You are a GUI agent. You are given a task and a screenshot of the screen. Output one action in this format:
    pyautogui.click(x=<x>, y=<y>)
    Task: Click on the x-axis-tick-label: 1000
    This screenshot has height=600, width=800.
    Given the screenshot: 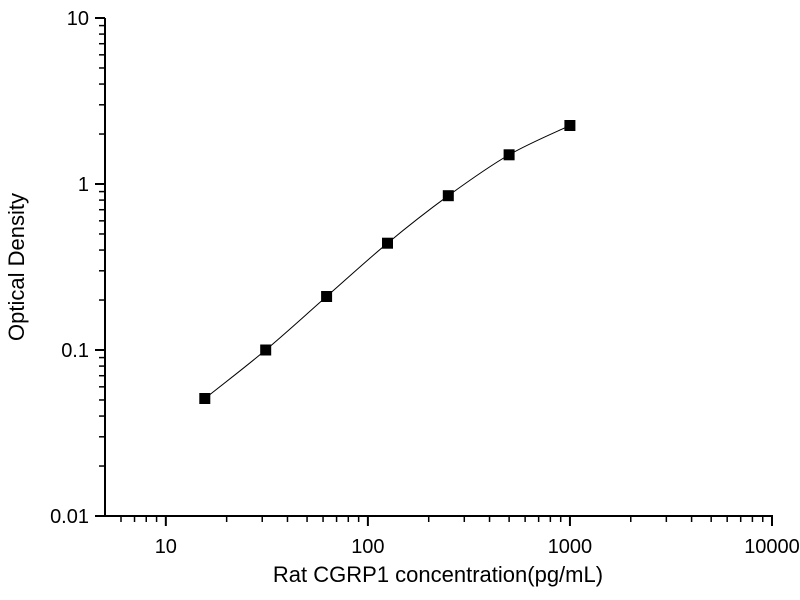 What is the action you would take?
    pyautogui.click(x=570, y=547)
    